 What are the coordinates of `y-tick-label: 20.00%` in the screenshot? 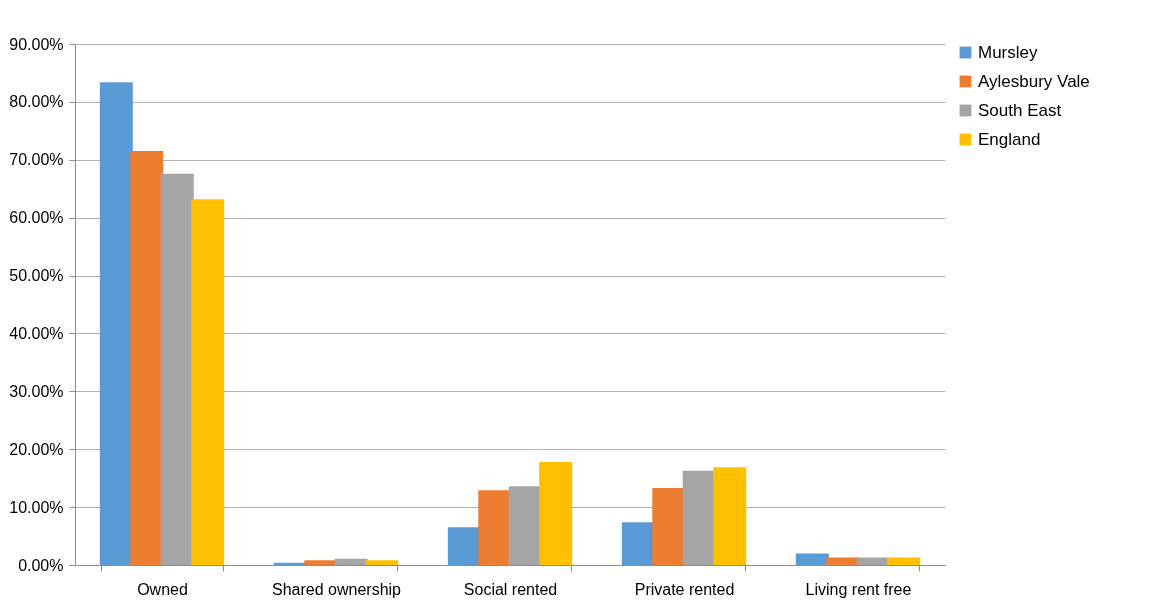 It's located at (36, 449).